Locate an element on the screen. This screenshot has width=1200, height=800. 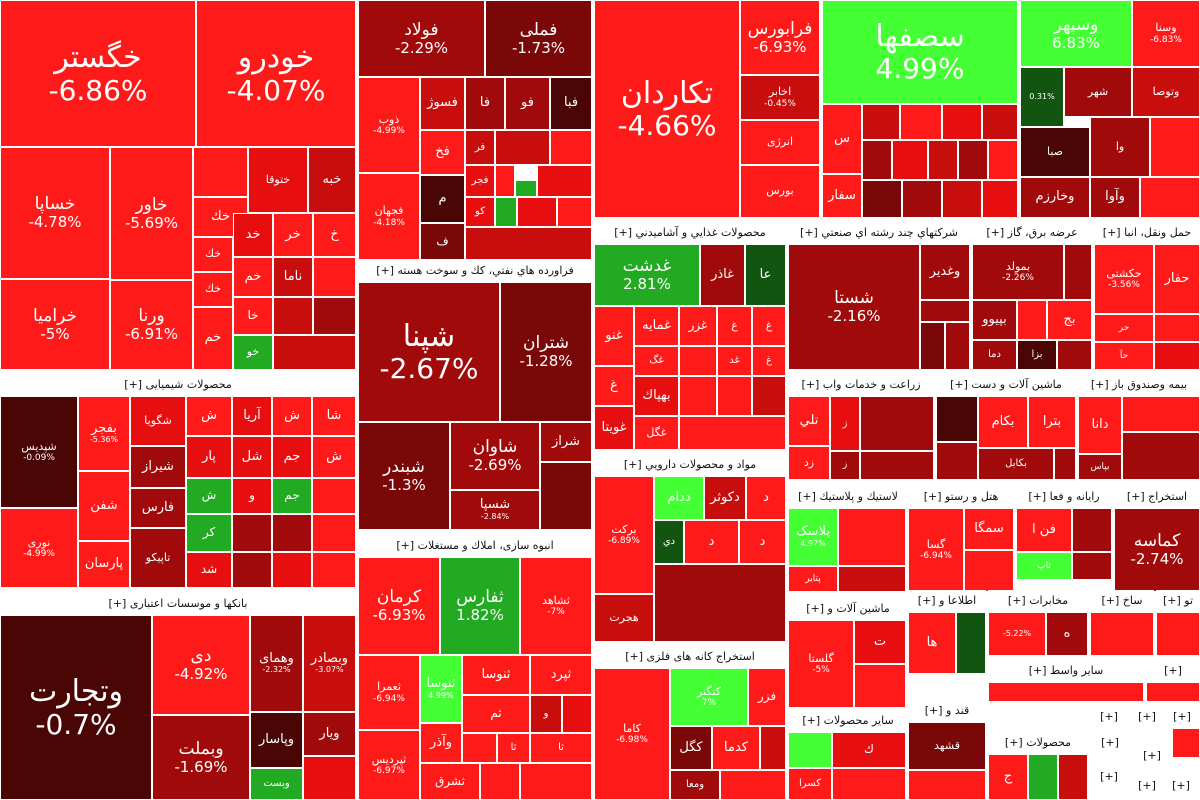
treemap-tile: شسپا -2.84% is located at coordinates (495, 510).